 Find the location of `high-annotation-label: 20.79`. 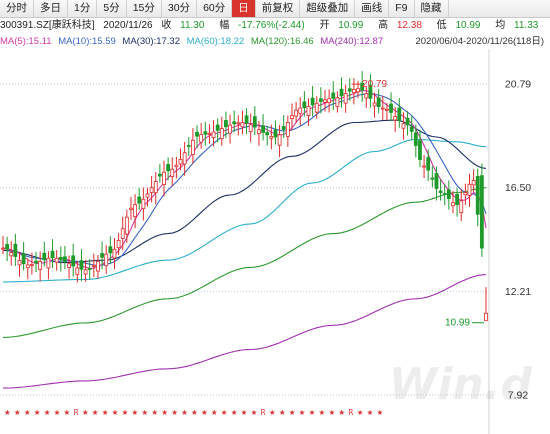

high-annotation-label: 20.79 is located at coordinates (374, 84).